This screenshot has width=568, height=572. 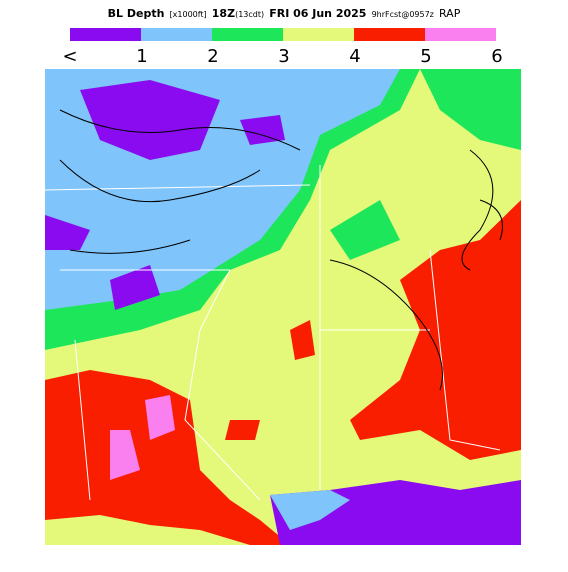 I want to click on colorbar-label: 6, so click(x=496, y=56).